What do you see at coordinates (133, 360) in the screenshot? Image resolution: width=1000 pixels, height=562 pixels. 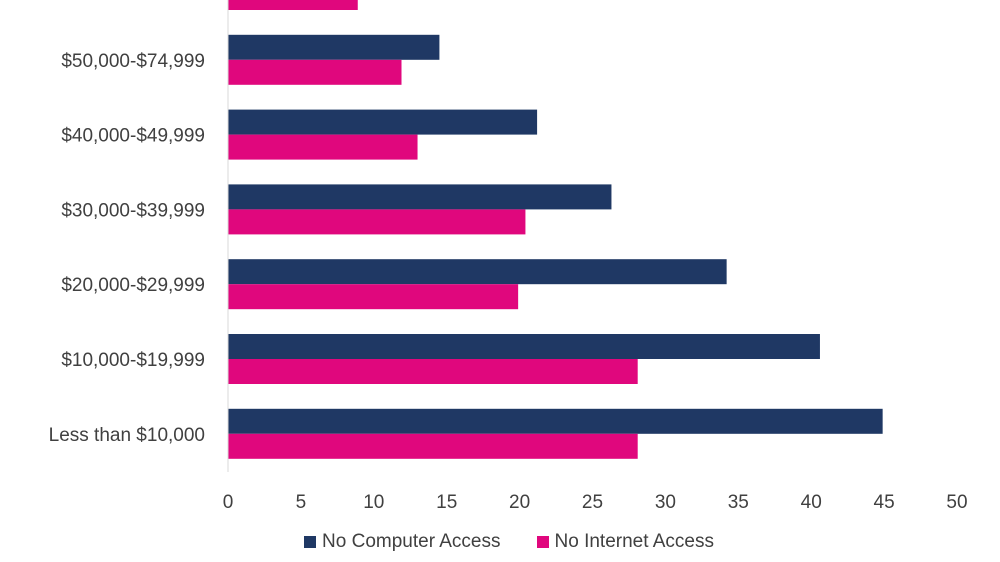 I see `category-label: $10,000-$19,999` at bounding box center [133, 360].